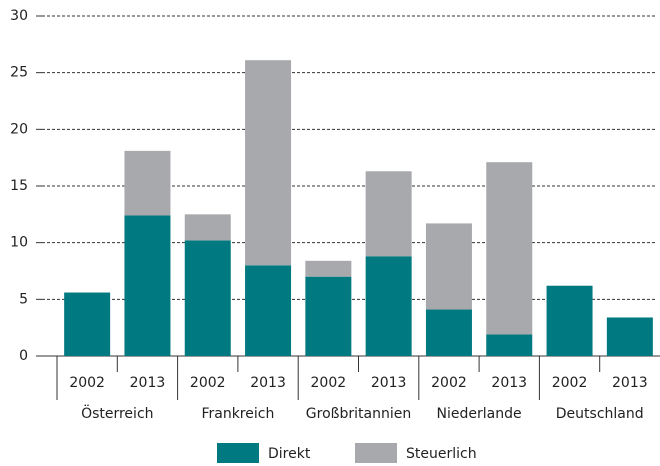  Describe the element at coordinates (19, 16) in the screenshot. I see `y-tick-label: 30` at that location.